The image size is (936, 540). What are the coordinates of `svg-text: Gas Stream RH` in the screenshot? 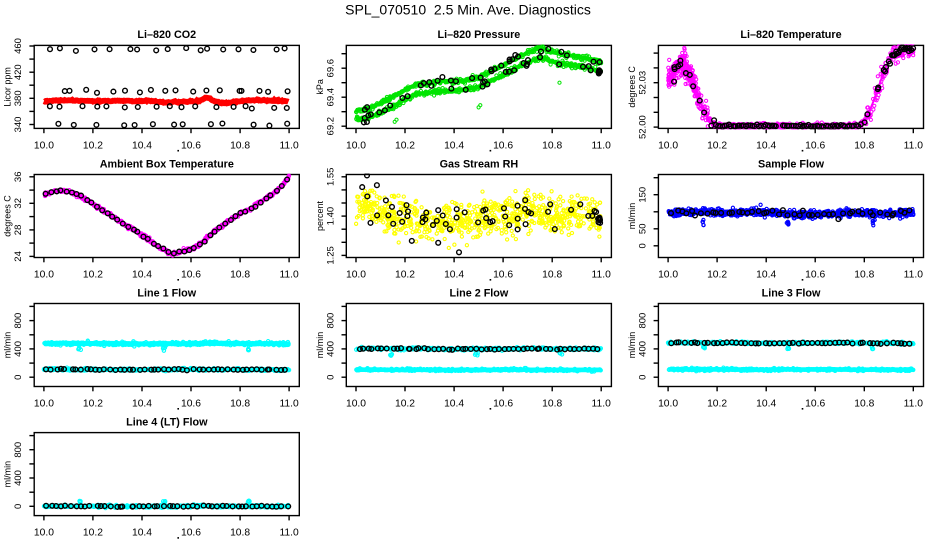 It's located at (479, 164).